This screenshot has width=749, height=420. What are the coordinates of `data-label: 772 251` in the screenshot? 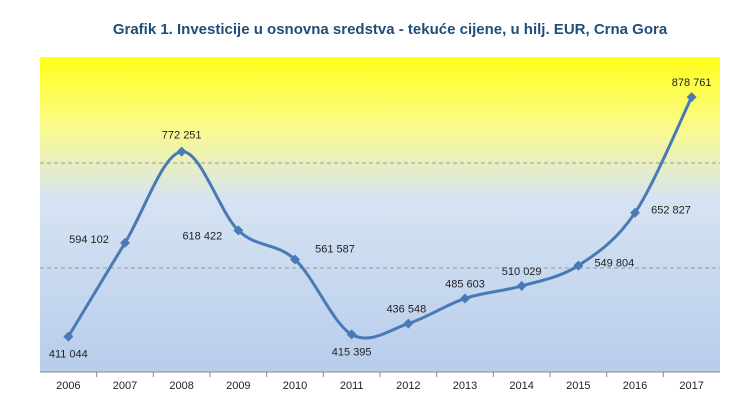 It's located at (182, 136).